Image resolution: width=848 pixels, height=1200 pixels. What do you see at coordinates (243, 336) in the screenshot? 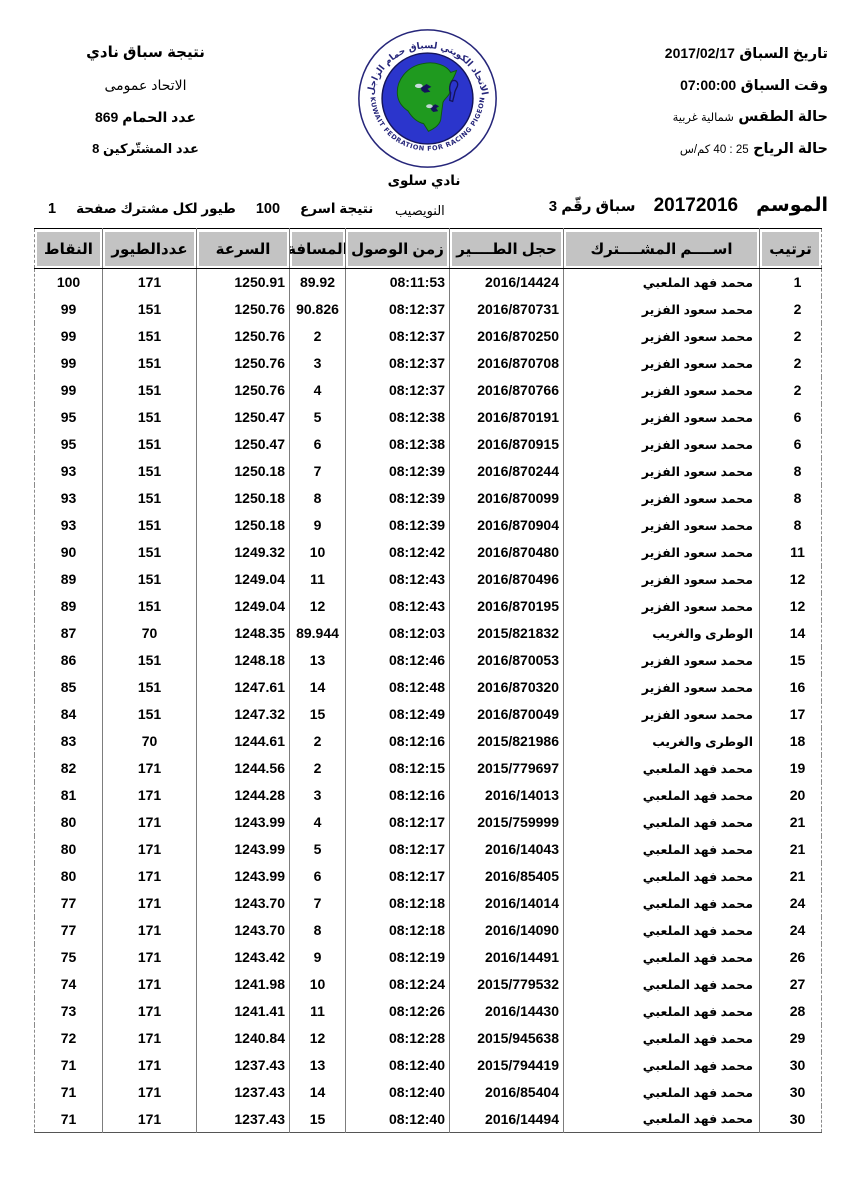
I see `speed-cell: 1250.76` at bounding box center [243, 336].